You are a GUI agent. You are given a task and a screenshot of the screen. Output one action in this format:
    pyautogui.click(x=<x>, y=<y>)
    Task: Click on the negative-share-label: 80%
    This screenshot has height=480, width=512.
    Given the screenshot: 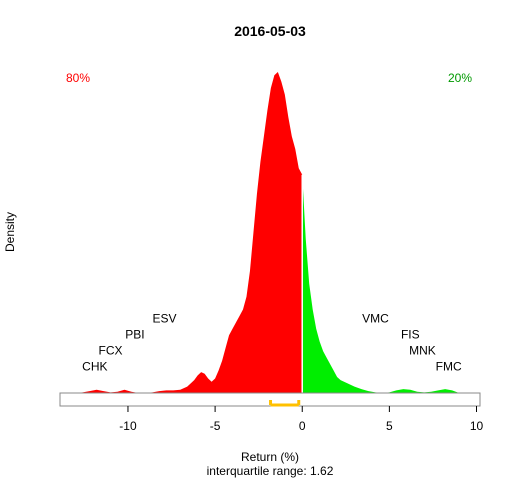 What is the action you would take?
    pyautogui.click(x=78, y=78)
    